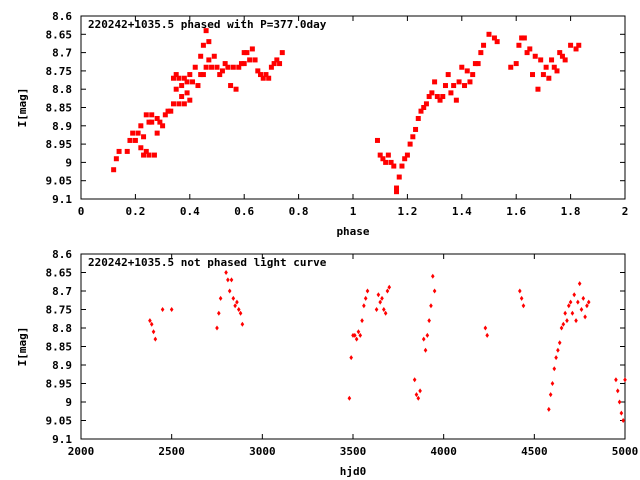  Describe the element at coordinates (81, 451) in the screenshot. I see `unphased-x-tick-label: 2000` at that location.